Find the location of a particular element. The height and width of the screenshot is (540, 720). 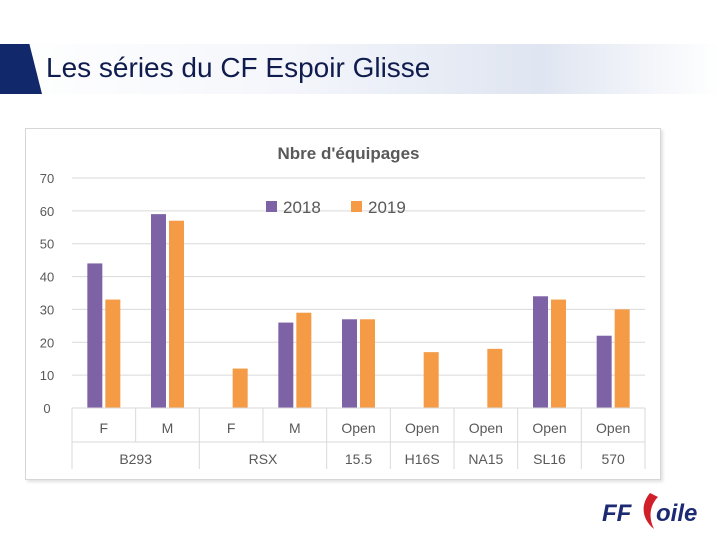

y-tick-label: 30 is located at coordinates (47, 309).